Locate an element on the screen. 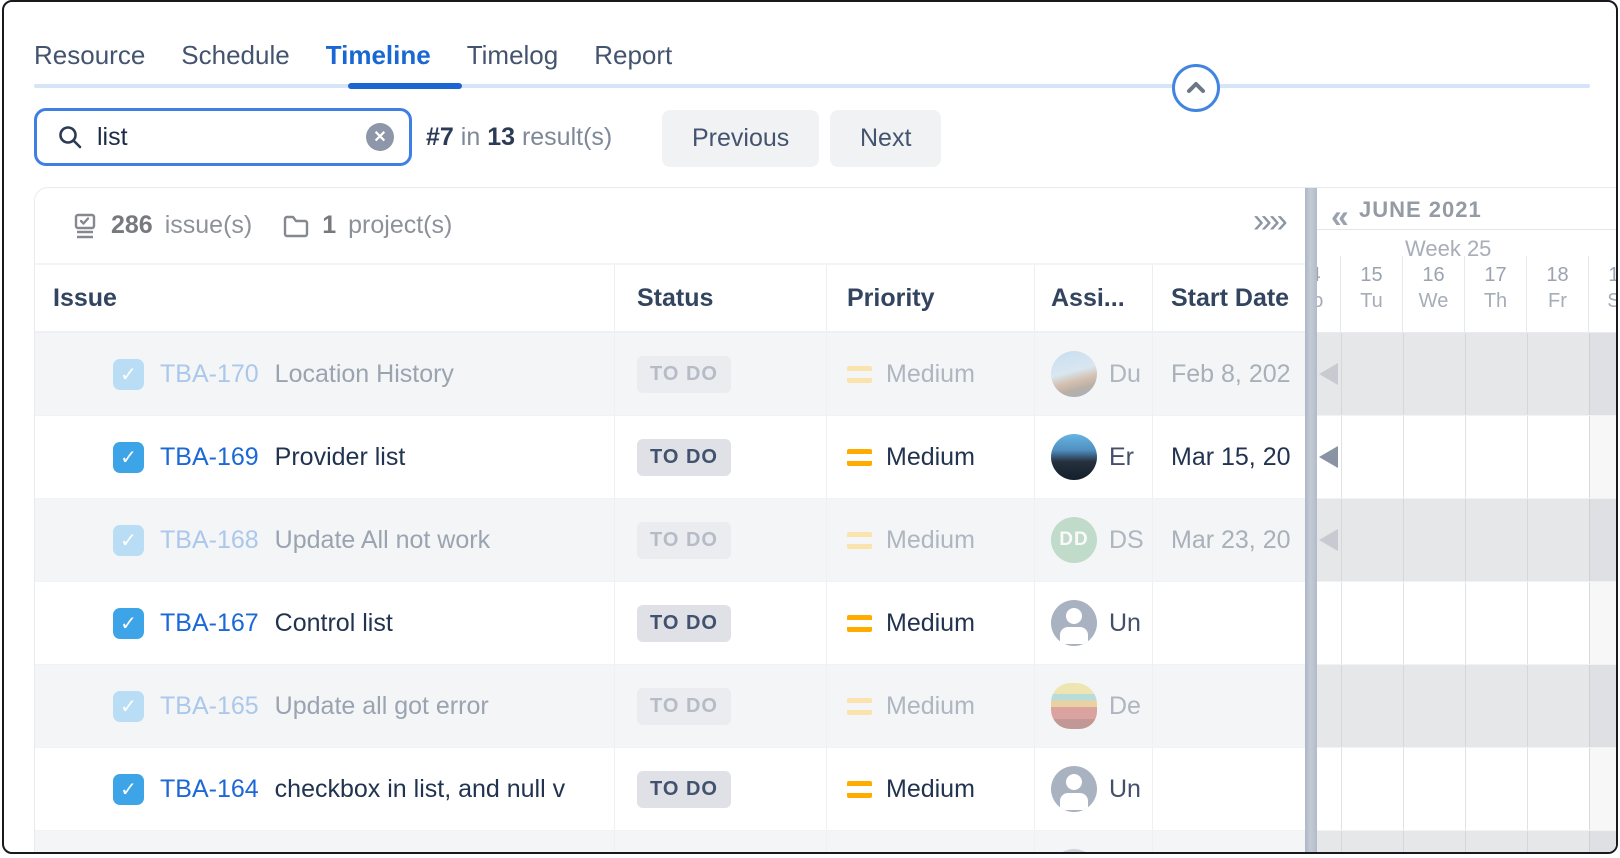 Image resolution: width=1620 pixels, height=858 pixels. tab-report: Report is located at coordinates (633, 55).